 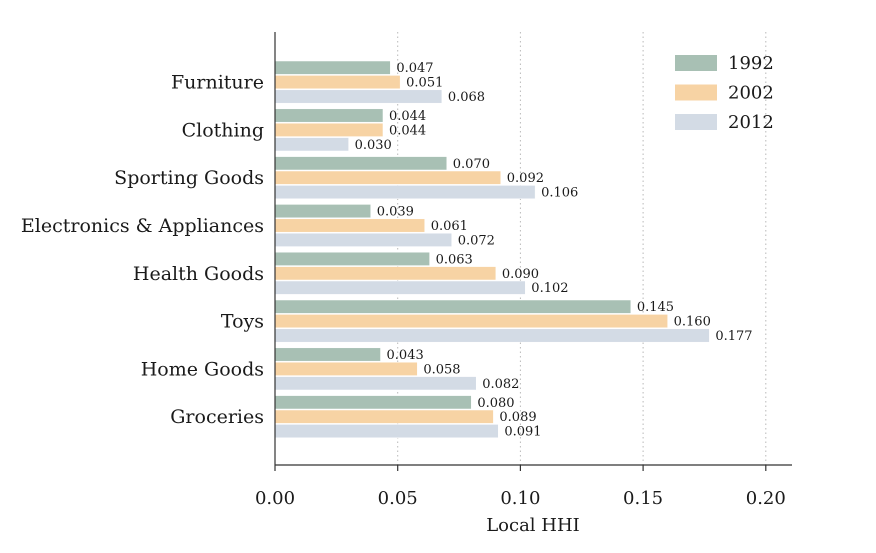 I want to click on legend: 1992 2002 2012, so click(x=724, y=93).